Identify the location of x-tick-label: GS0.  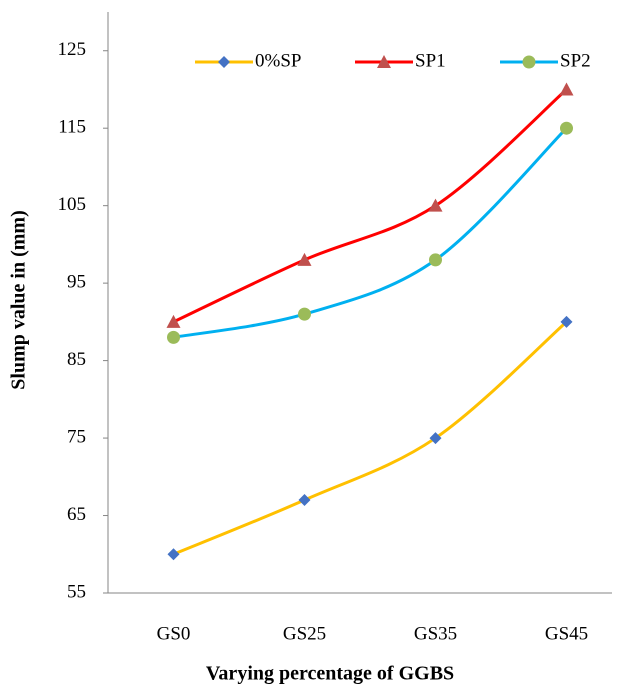
(174, 633).